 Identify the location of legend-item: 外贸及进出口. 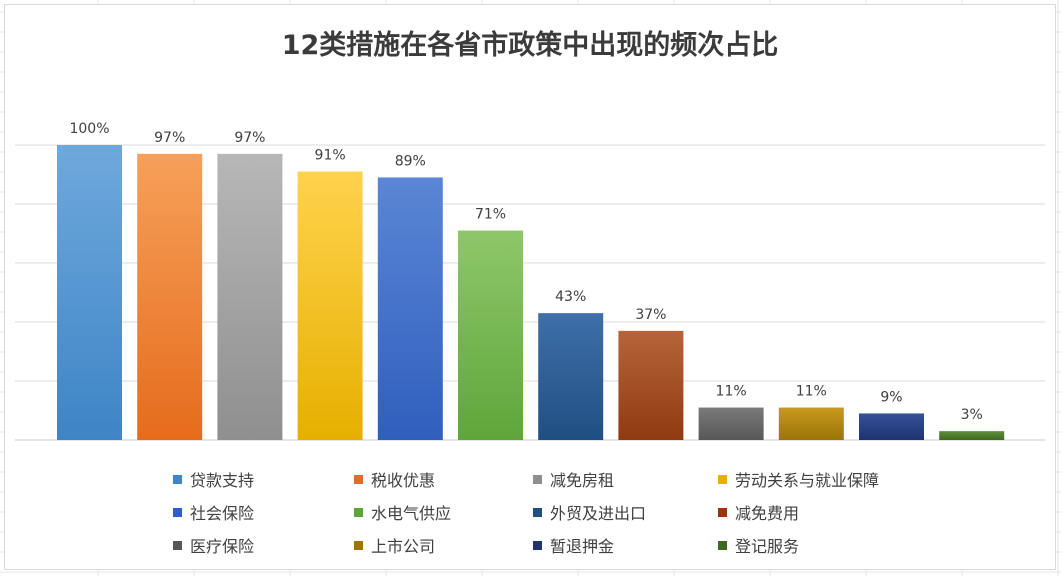
(589, 512).